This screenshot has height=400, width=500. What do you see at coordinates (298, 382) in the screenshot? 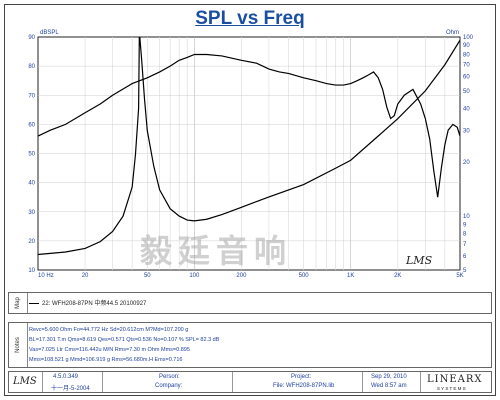
I see `footer-project-cell: Project: File: WFH208-87PN.lib` at bounding box center [298, 382].